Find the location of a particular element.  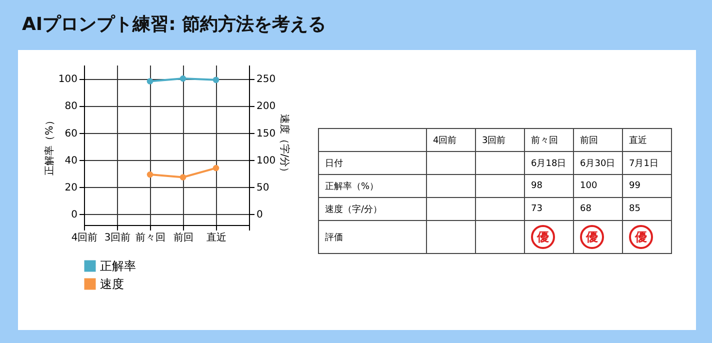

category-label: 評価 is located at coordinates (334, 237).